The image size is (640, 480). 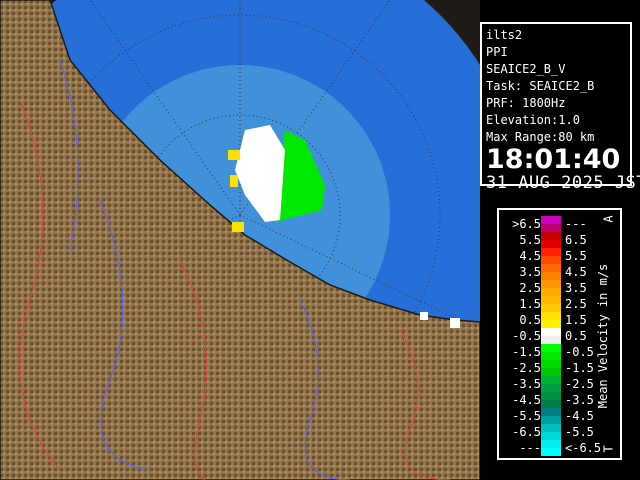 I want to click on legend-upper-value: 1.5, so click(x=576, y=320).